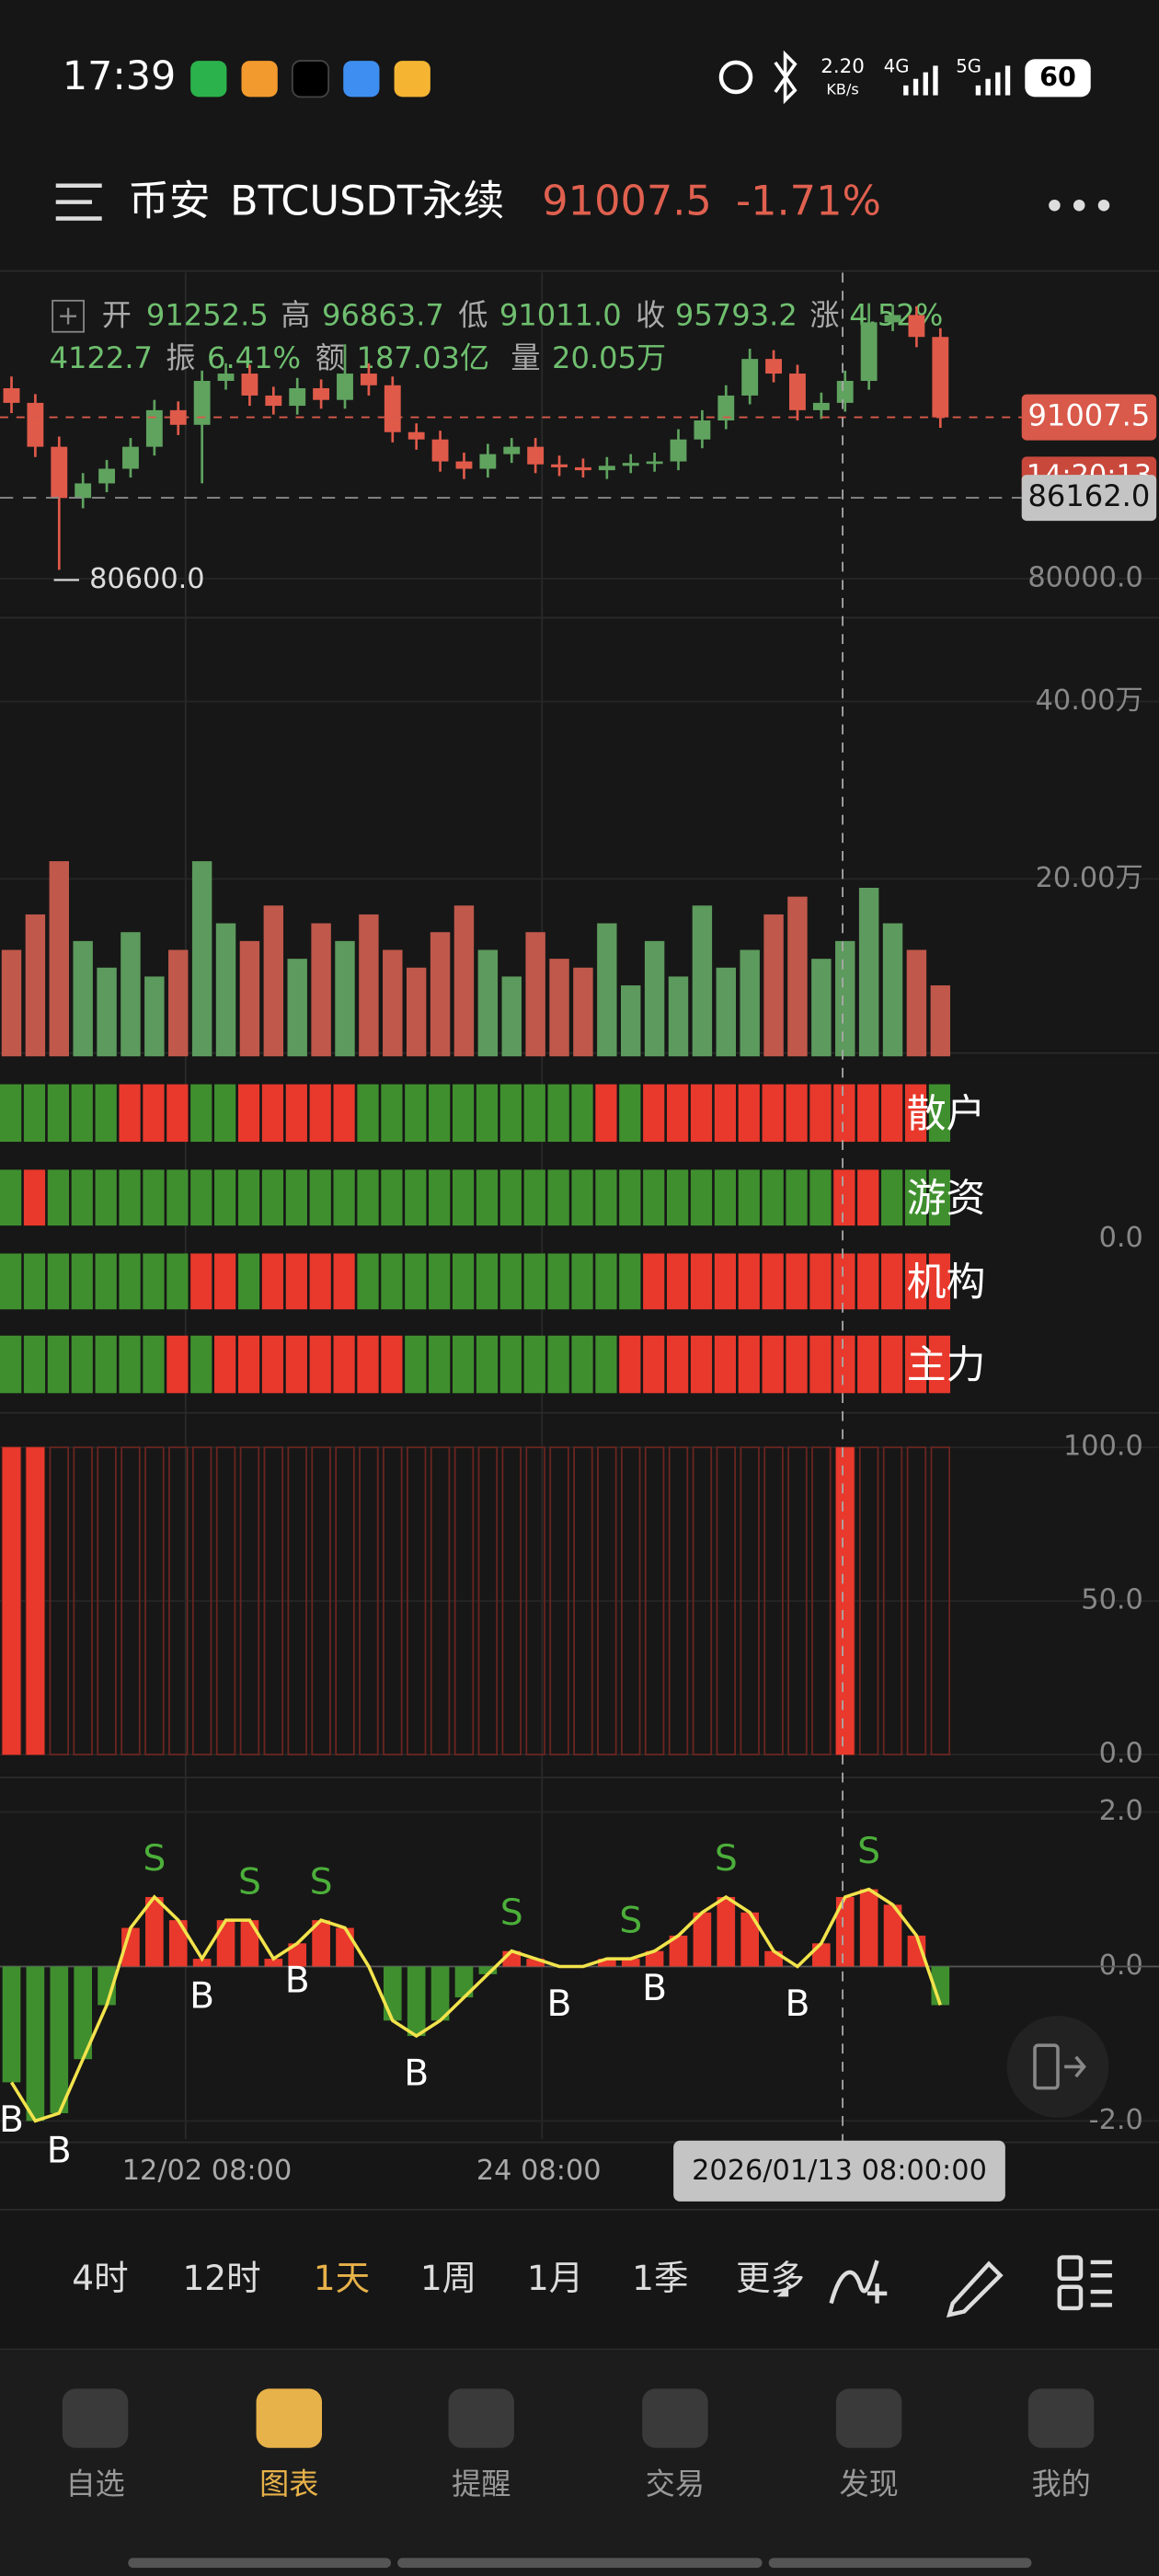 The height and width of the screenshot is (2576, 1159). I want to click on nav-label: 发现, so click(869, 2484).